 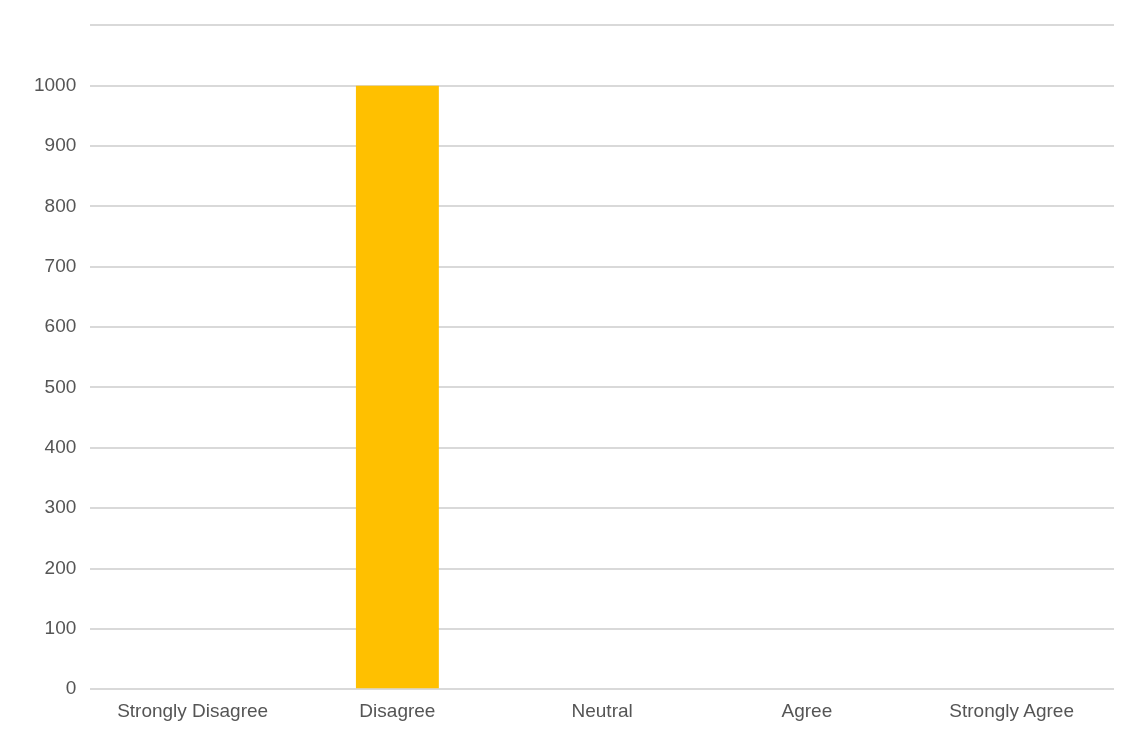 I want to click on x-tick-label: Strongly Agree, so click(x=1011, y=710).